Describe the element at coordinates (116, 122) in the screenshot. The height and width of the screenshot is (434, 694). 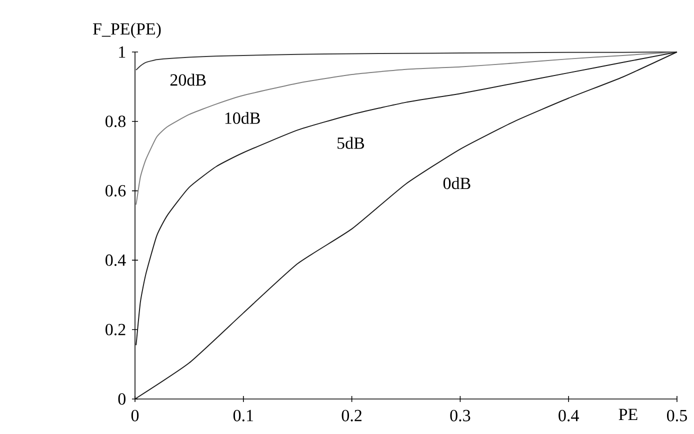
I see `y-tick-label: 0.8` at that location.